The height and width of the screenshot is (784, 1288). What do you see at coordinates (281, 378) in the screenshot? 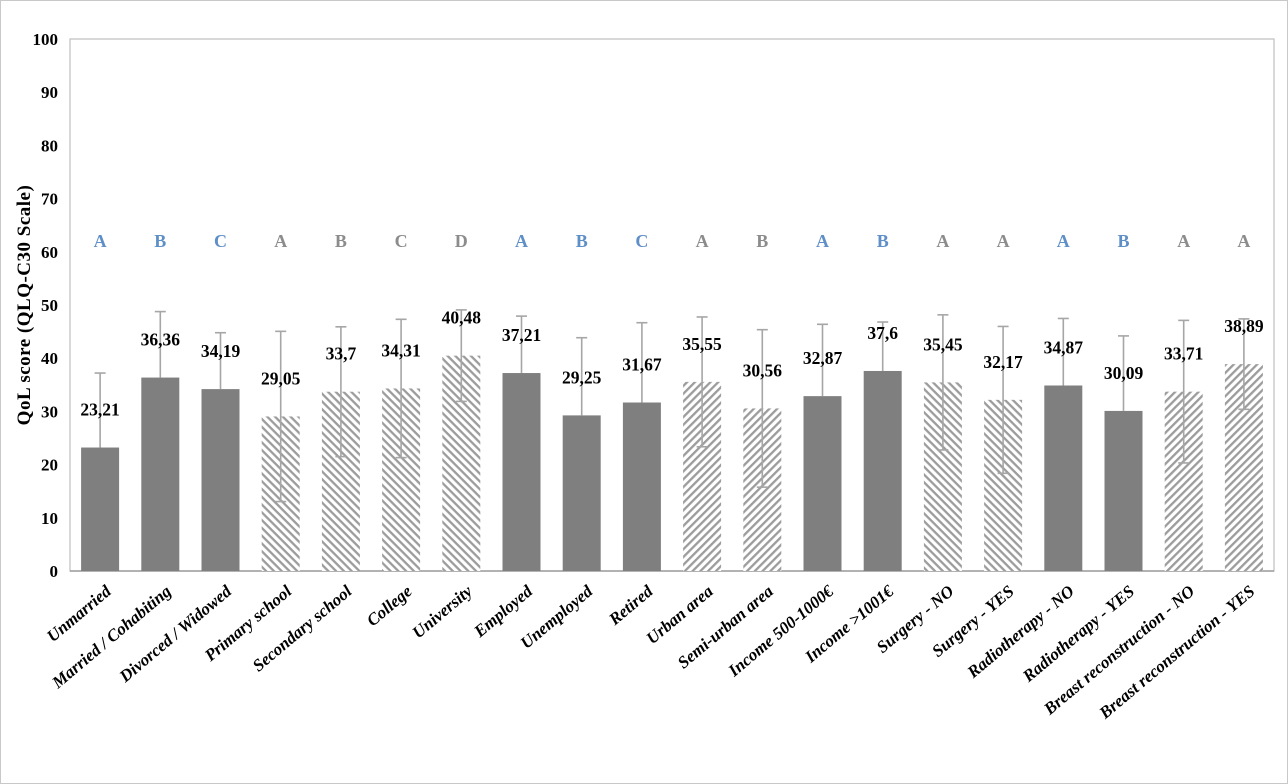
I see `value-label: 29,05` at bounding box center [281, 378].